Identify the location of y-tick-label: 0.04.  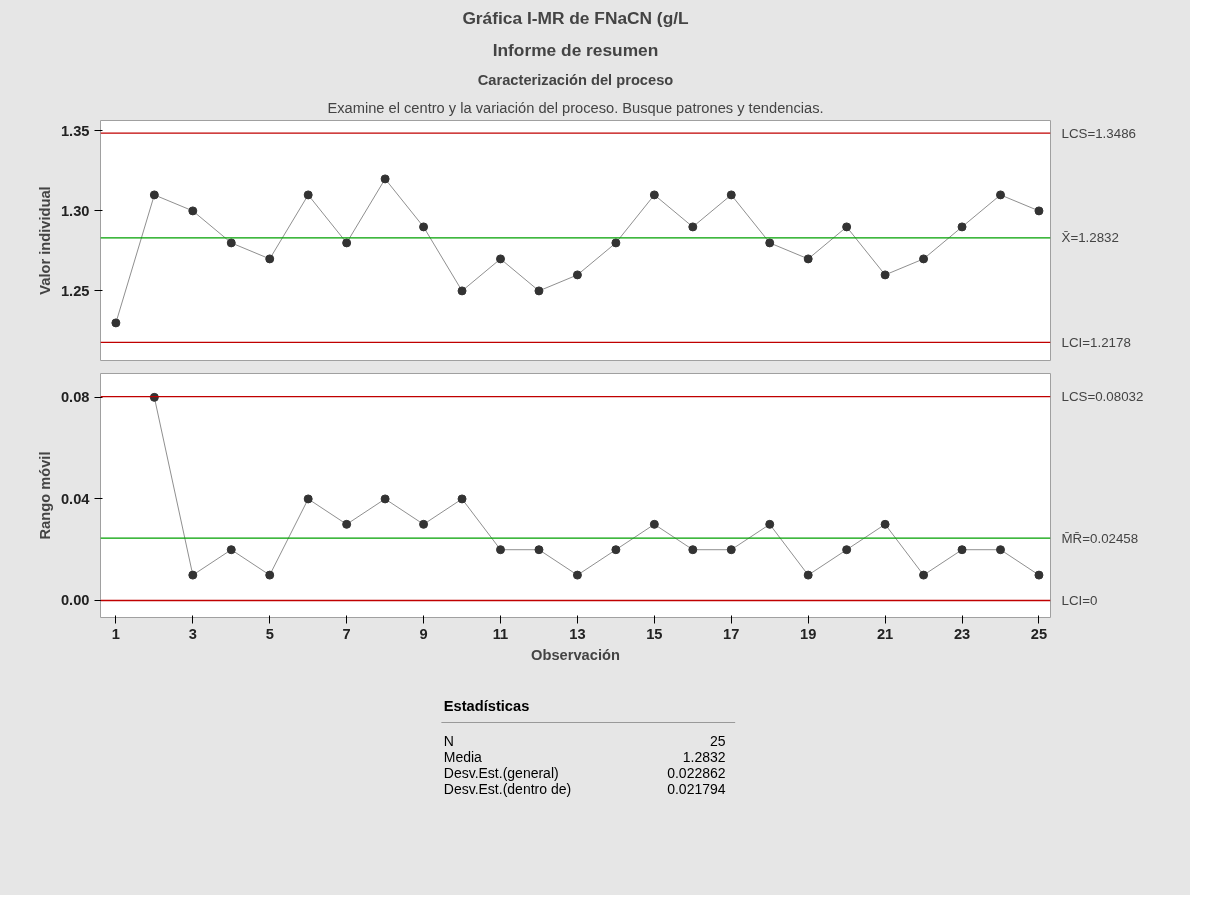
(75, 498).